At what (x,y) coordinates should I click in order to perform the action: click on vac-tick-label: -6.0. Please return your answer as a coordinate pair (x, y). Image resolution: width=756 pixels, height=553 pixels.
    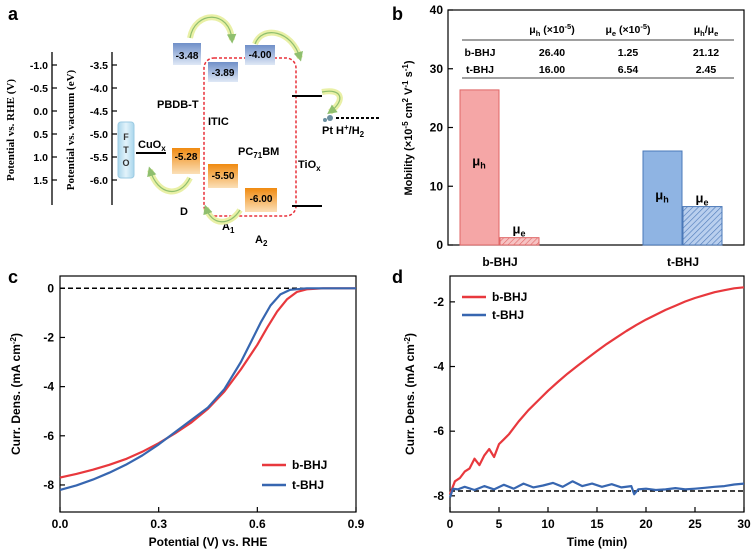
    Looking at the image, I should click on (99, 181).